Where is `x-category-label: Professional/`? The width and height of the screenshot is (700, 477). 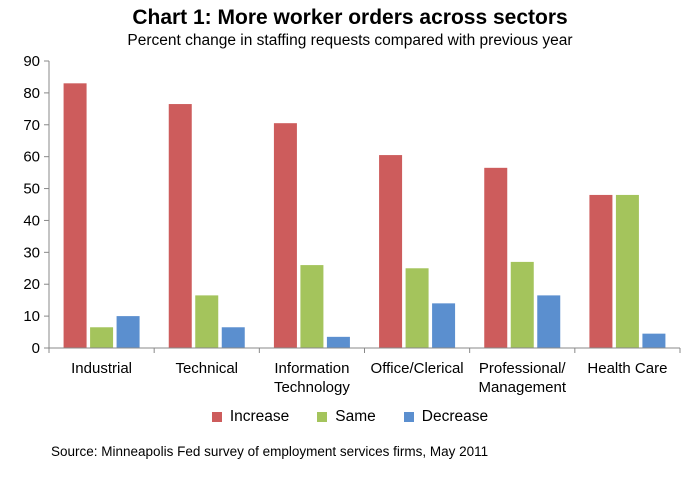
x-category-label: Professional/ is located at coordinates (523, 368).